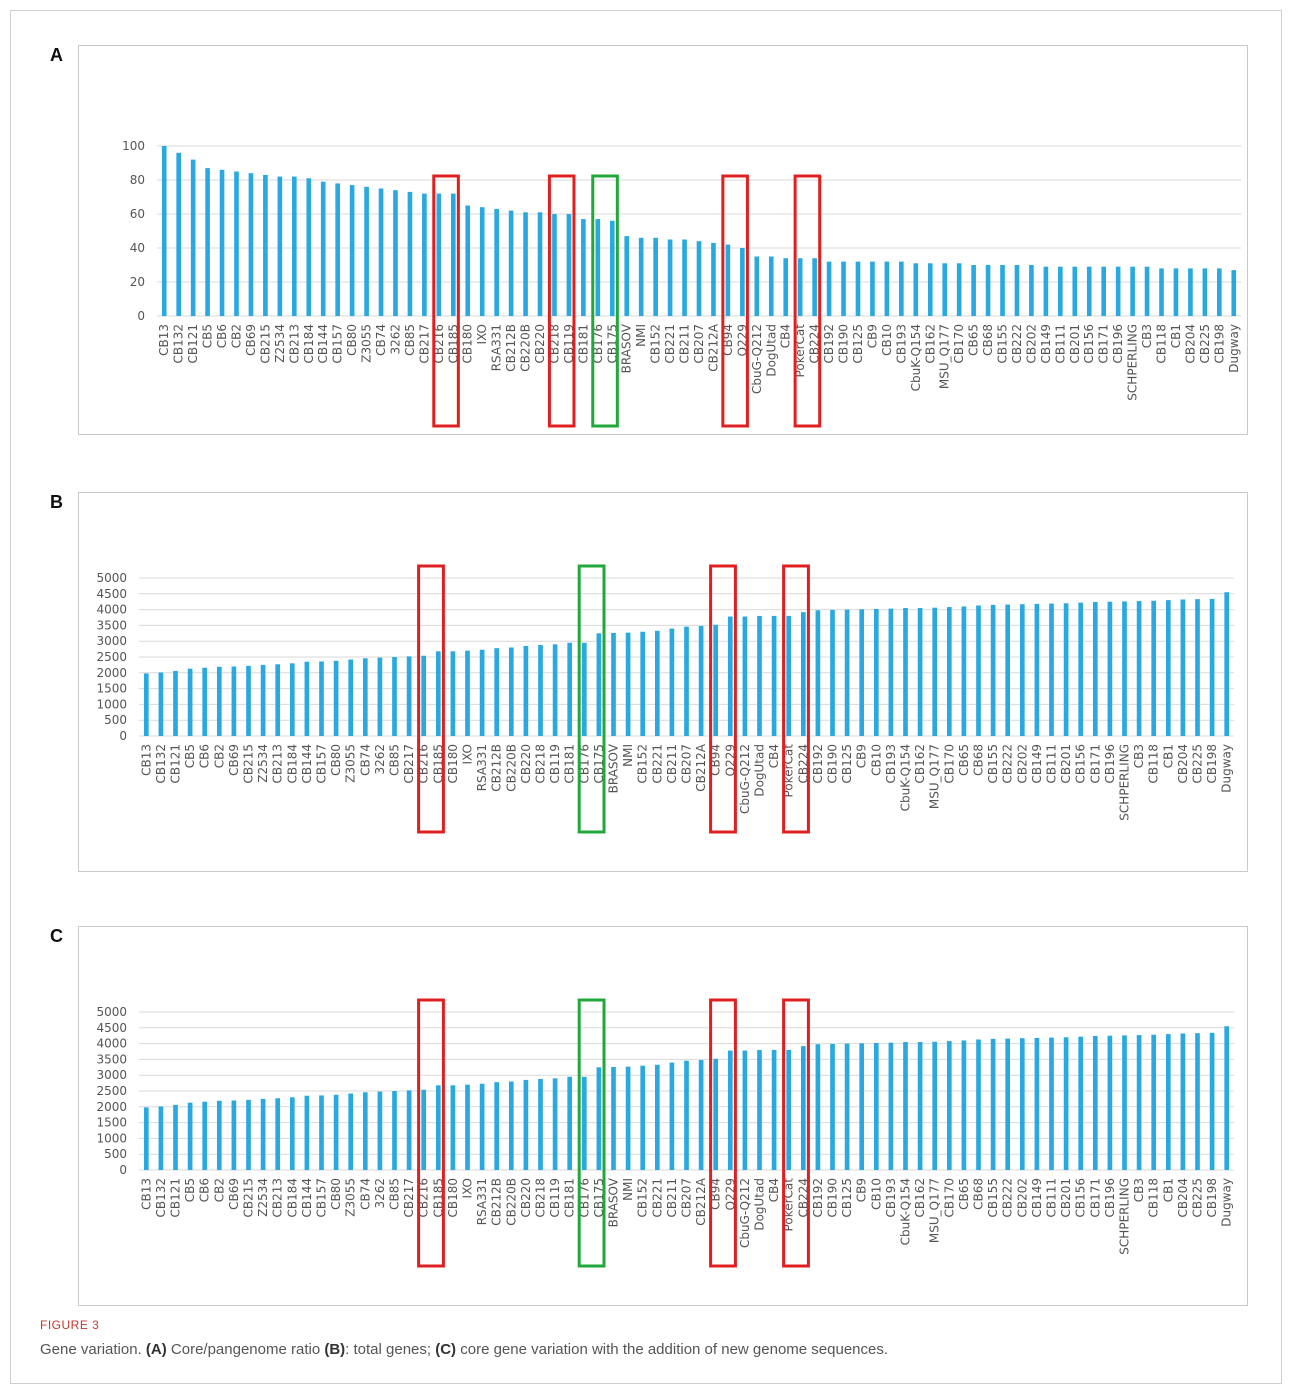 This screenshot has width=1292, height=1394. I want to click on bar-c-DogUtad, so click(759, 1109).